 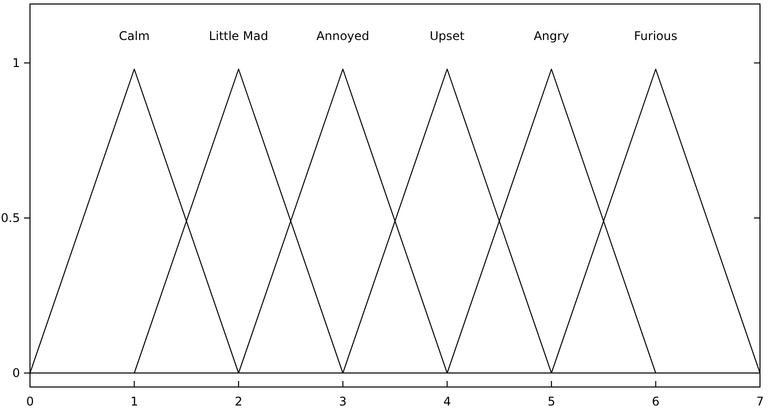 I want to click on x-tick-label: 5, so click(x=552, y=401).